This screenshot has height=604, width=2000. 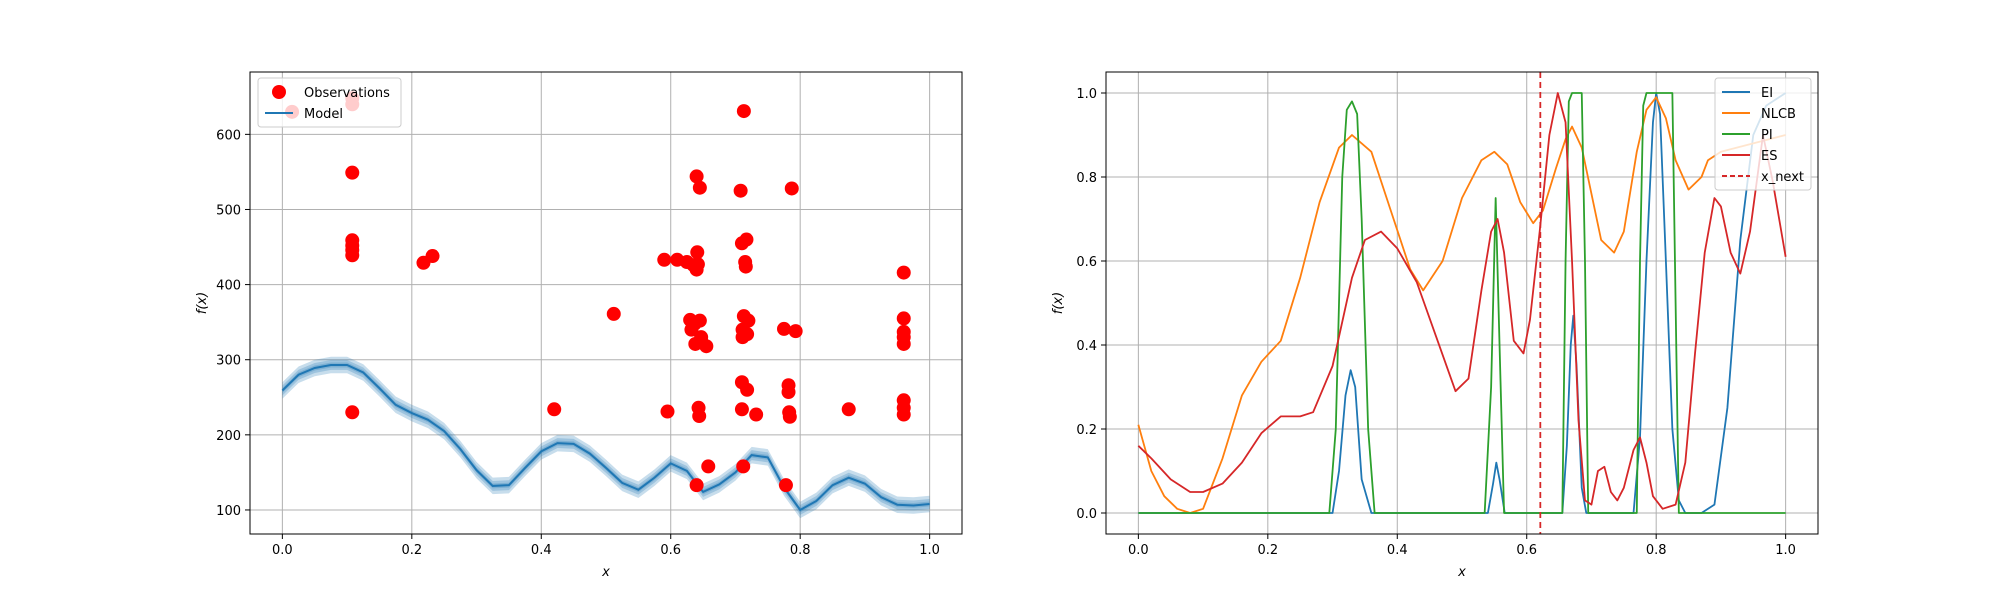 I want to click on legend-es-label: ES, so click(x=1769, y=156).